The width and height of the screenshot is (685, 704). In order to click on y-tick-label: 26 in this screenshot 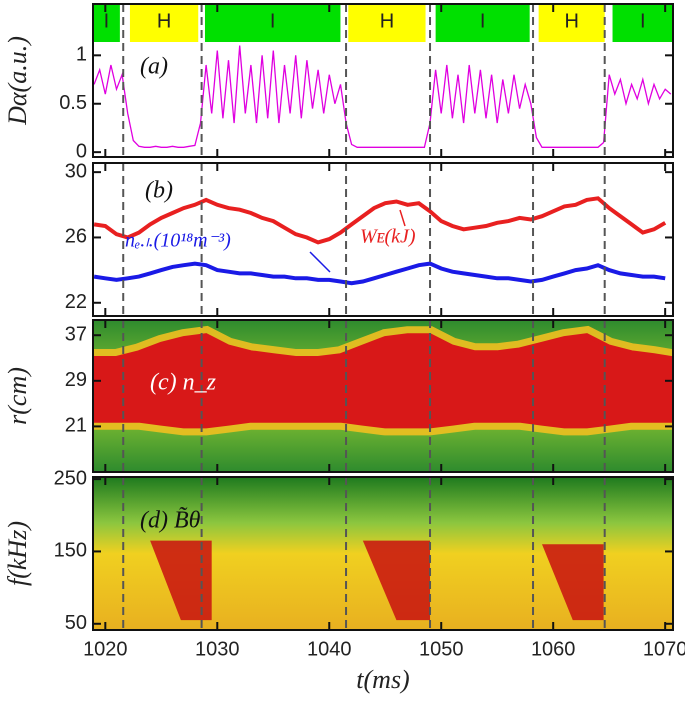, I will do `click(76, 237)`.